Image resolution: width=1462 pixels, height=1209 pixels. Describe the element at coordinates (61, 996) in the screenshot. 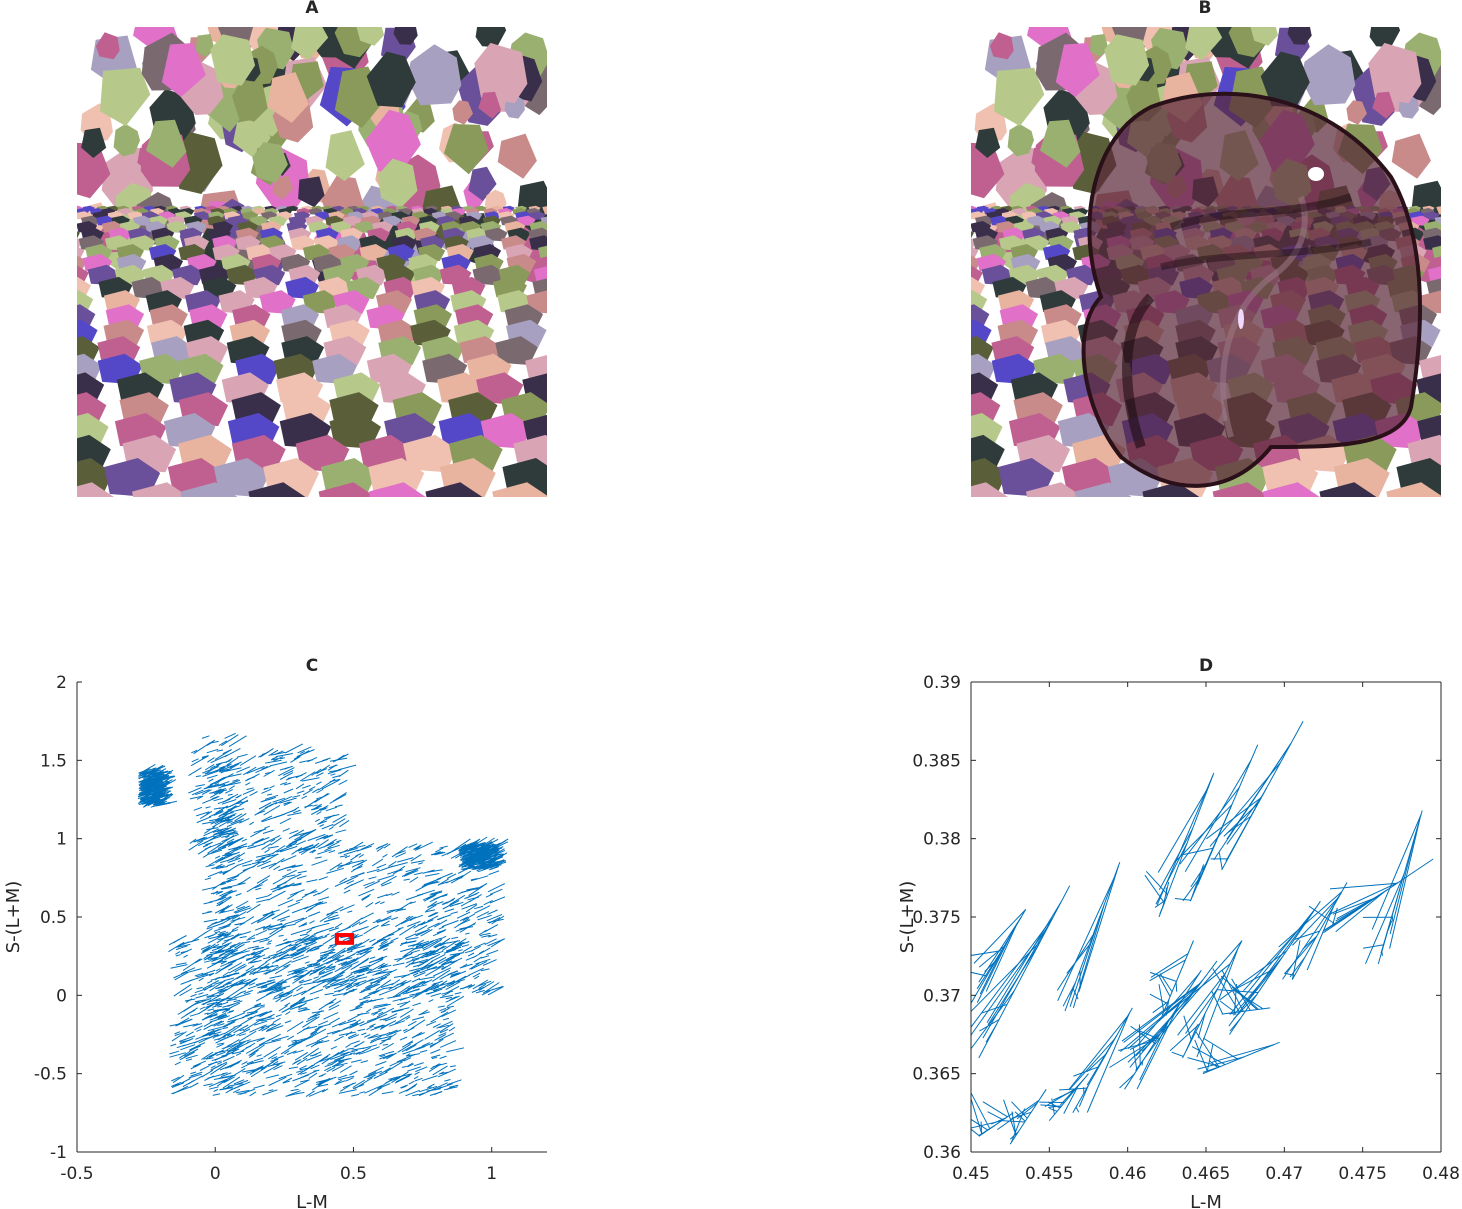

I see `y-tick-label: 0` at that location.